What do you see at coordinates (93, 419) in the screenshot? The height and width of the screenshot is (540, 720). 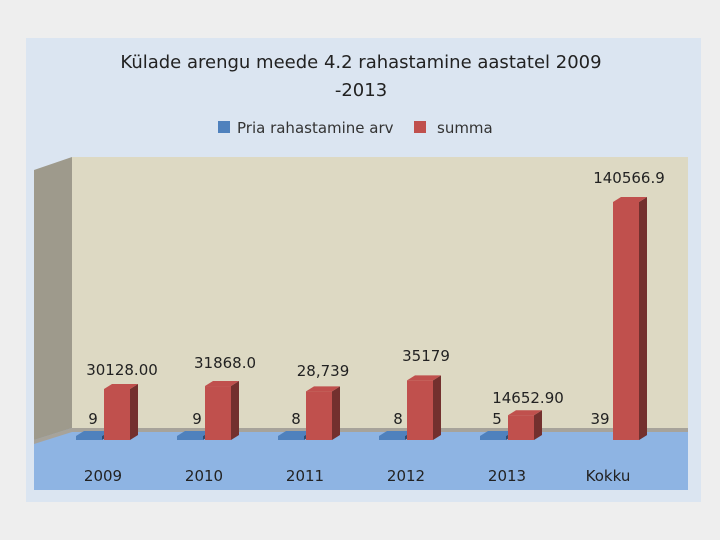 I see `data-label-arv-2009: 9` at bounding box center [93, 419].